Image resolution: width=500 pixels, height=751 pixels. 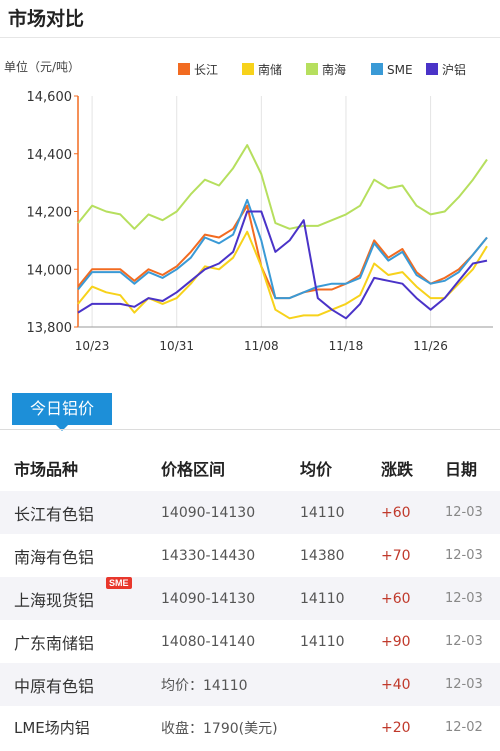 What do you see at coordinates (193, 469) in the screenshot?
I see `header-range: 价格区间` at bounding box center [193, 469].